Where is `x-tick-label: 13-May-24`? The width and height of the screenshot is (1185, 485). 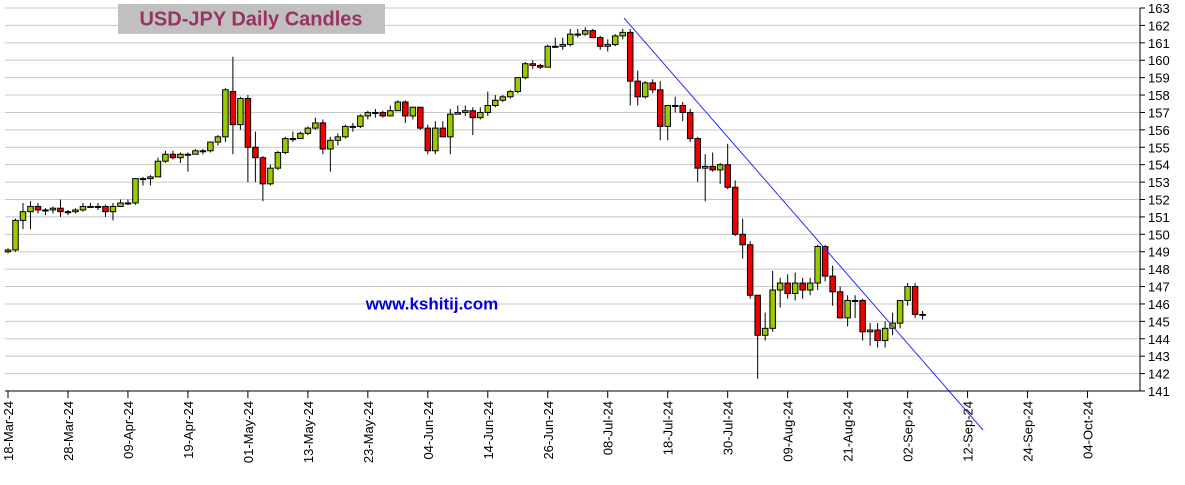
x-tick-label: 13-May-24 is located at coordinates (308, 432).